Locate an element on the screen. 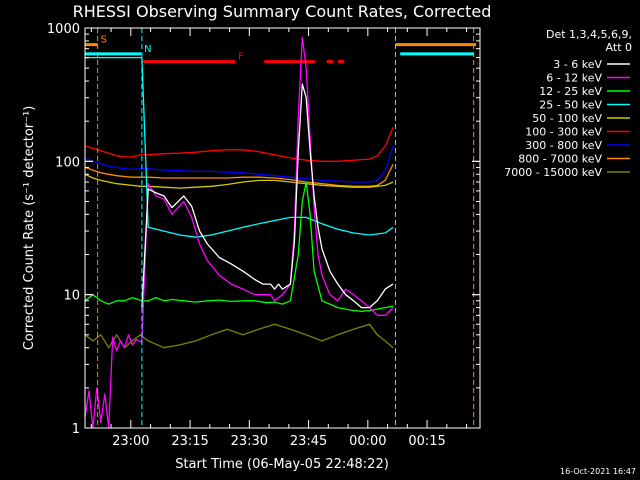 Image resolution: width=640 pixels, height=480 pixels. x-tick-label-0015: 00:15 is located at coordinates (426, 441).